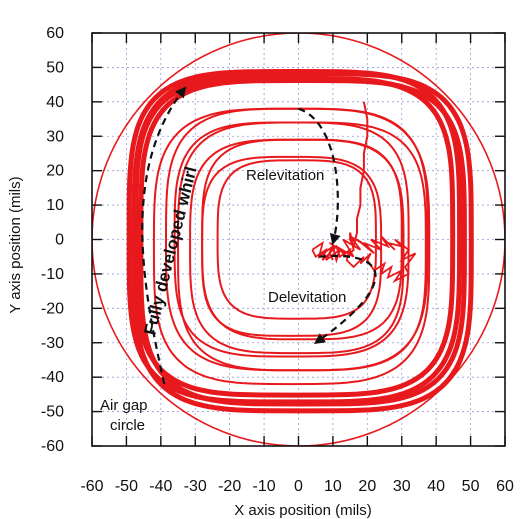 The width and height of the screenshot is (531, 519). What do you see at coordinates (364, 259) in the screenshot?
I see `levitated-trace` at bounding box center [364, 259].